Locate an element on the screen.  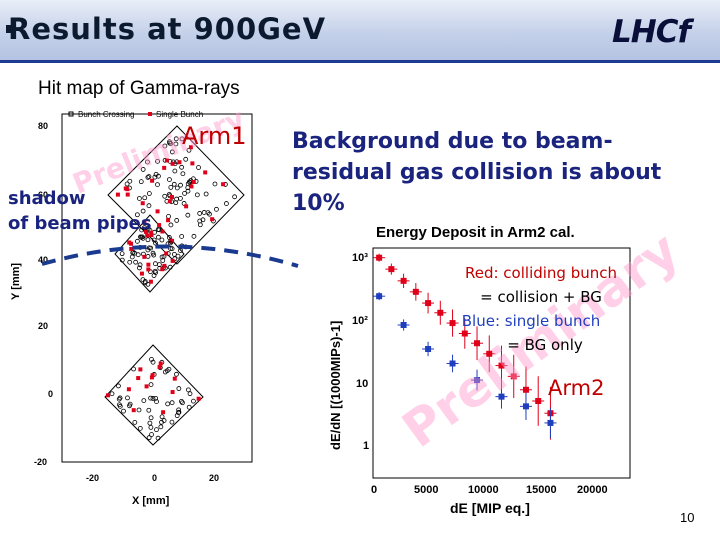
e-y-tick-10: 10 is located at coordinates (362, 384).